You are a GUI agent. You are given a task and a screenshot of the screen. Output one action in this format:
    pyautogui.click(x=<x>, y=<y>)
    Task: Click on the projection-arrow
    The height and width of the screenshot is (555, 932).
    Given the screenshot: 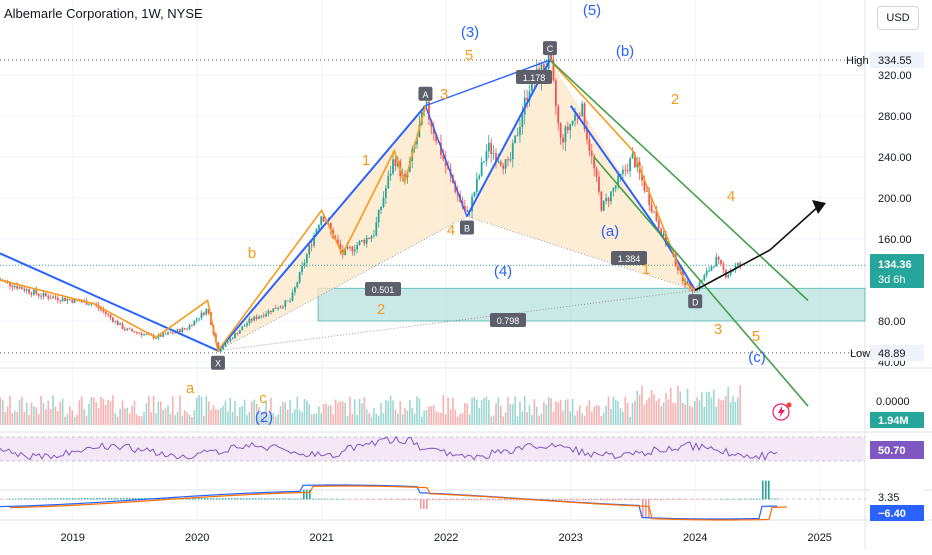 What is the action you would take?
    pyautogui.click(x=757, y=247)
    